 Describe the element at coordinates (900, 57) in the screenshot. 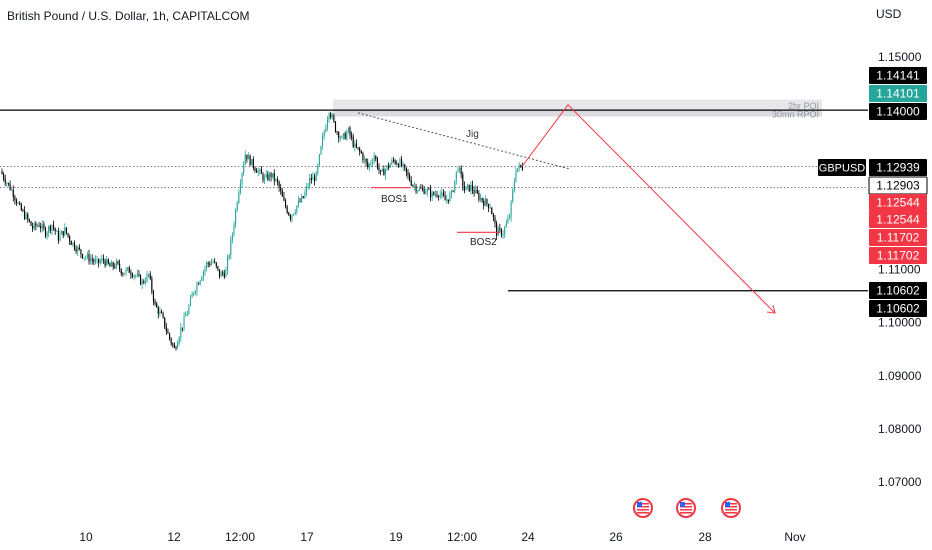

I see `y-tick-label: 1.15000` at that location.